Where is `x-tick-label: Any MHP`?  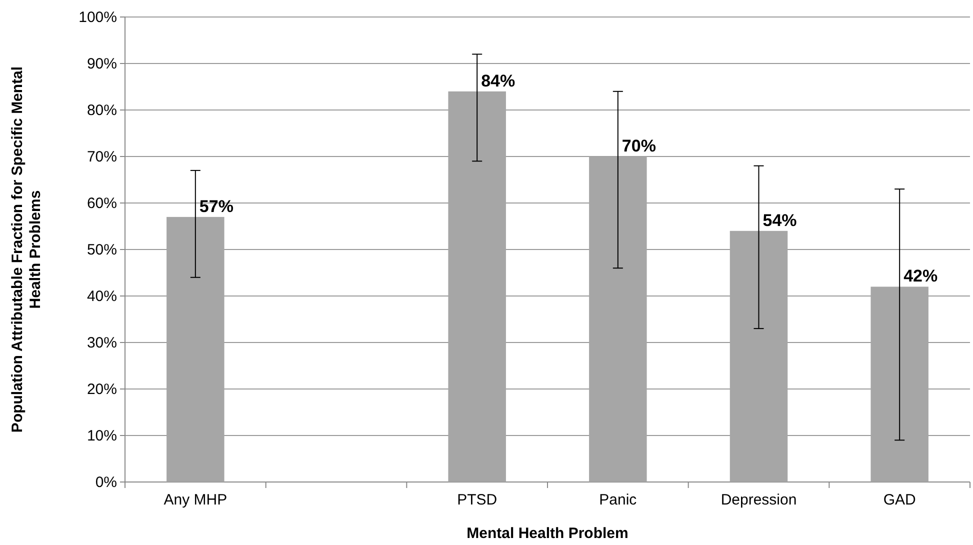 x-tick-label: Any MHP is located at coordinates (196, 500).